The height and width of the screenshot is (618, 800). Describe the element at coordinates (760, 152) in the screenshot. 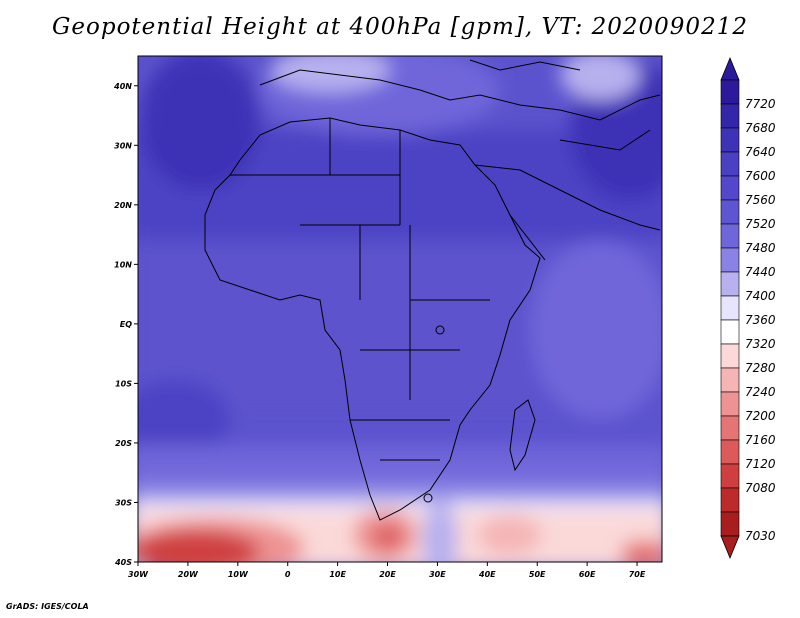

I see `colorbar-label: 7640` at that location.